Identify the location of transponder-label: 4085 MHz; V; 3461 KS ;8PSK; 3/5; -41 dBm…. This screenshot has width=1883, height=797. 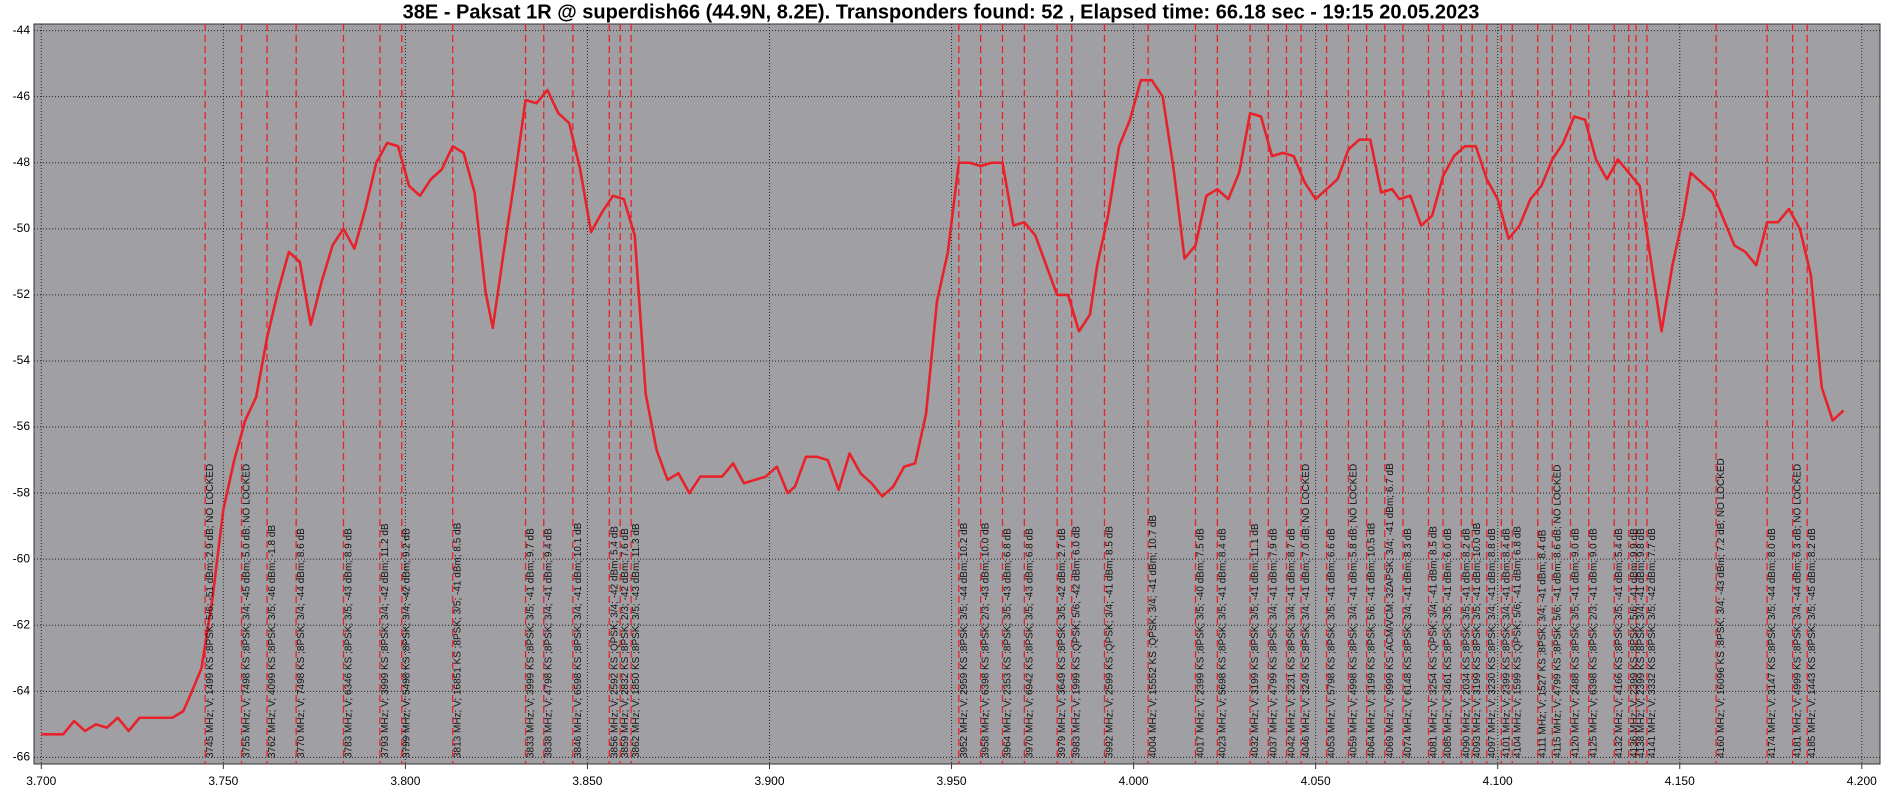
(1448, 643).